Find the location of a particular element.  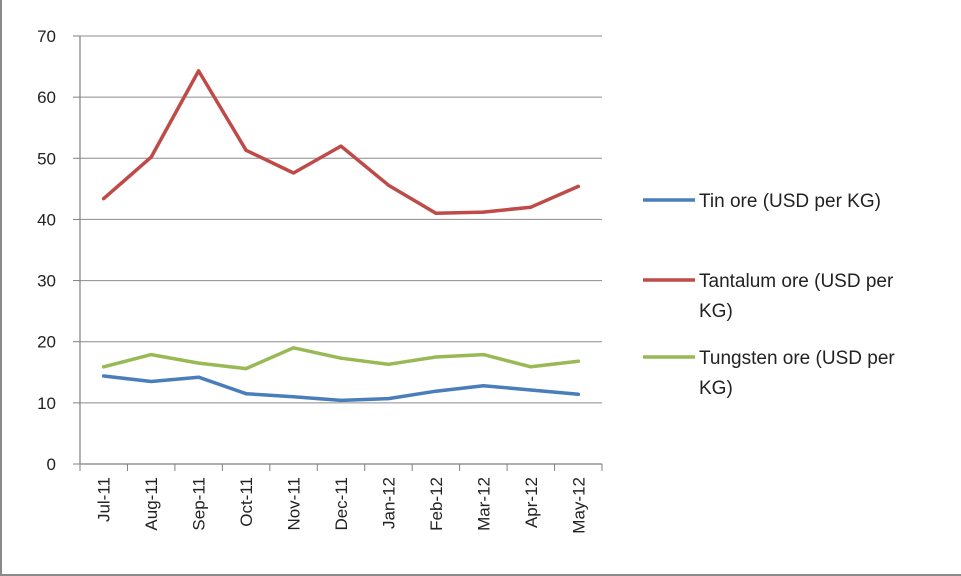

x-tick-label: Dec-11 is located at coordinates (341, 504).